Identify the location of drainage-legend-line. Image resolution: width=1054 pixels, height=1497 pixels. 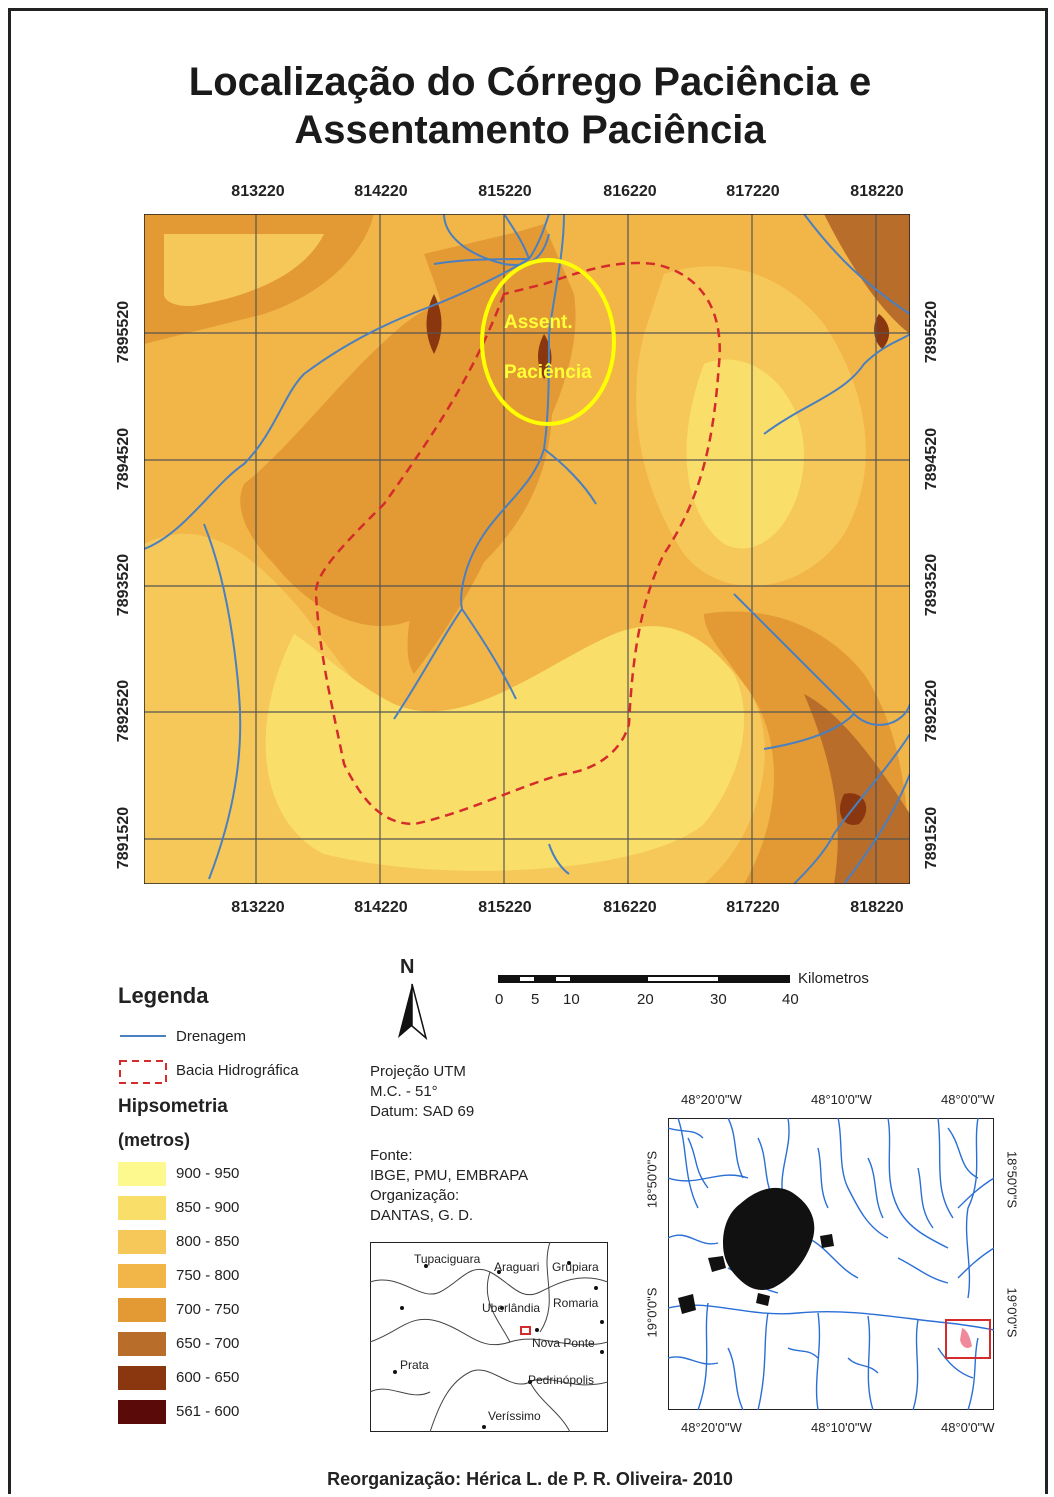
(143, 1036).